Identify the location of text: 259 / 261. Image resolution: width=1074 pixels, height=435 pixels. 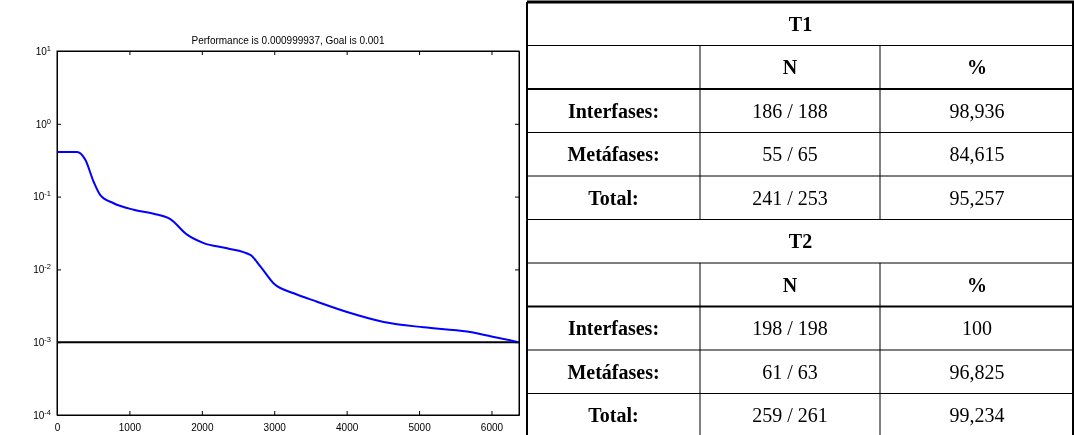
(790, 415).